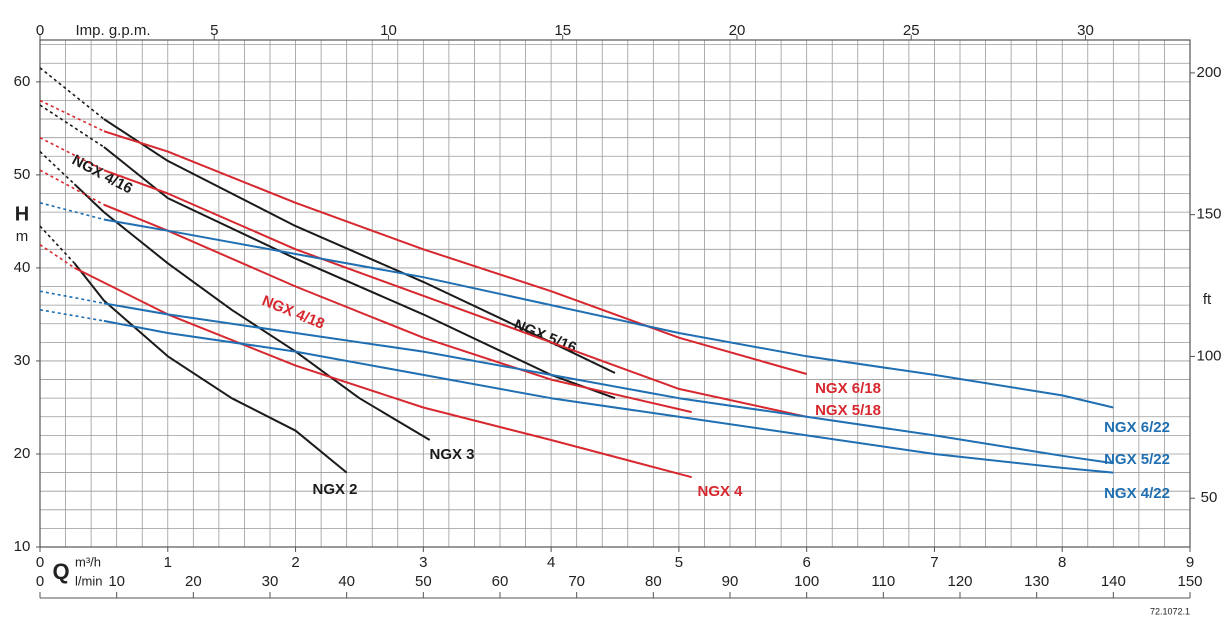  Describe the element at coordinates (720, 491) in the screenshot. I see `curve-label: NGX 4` at that location.